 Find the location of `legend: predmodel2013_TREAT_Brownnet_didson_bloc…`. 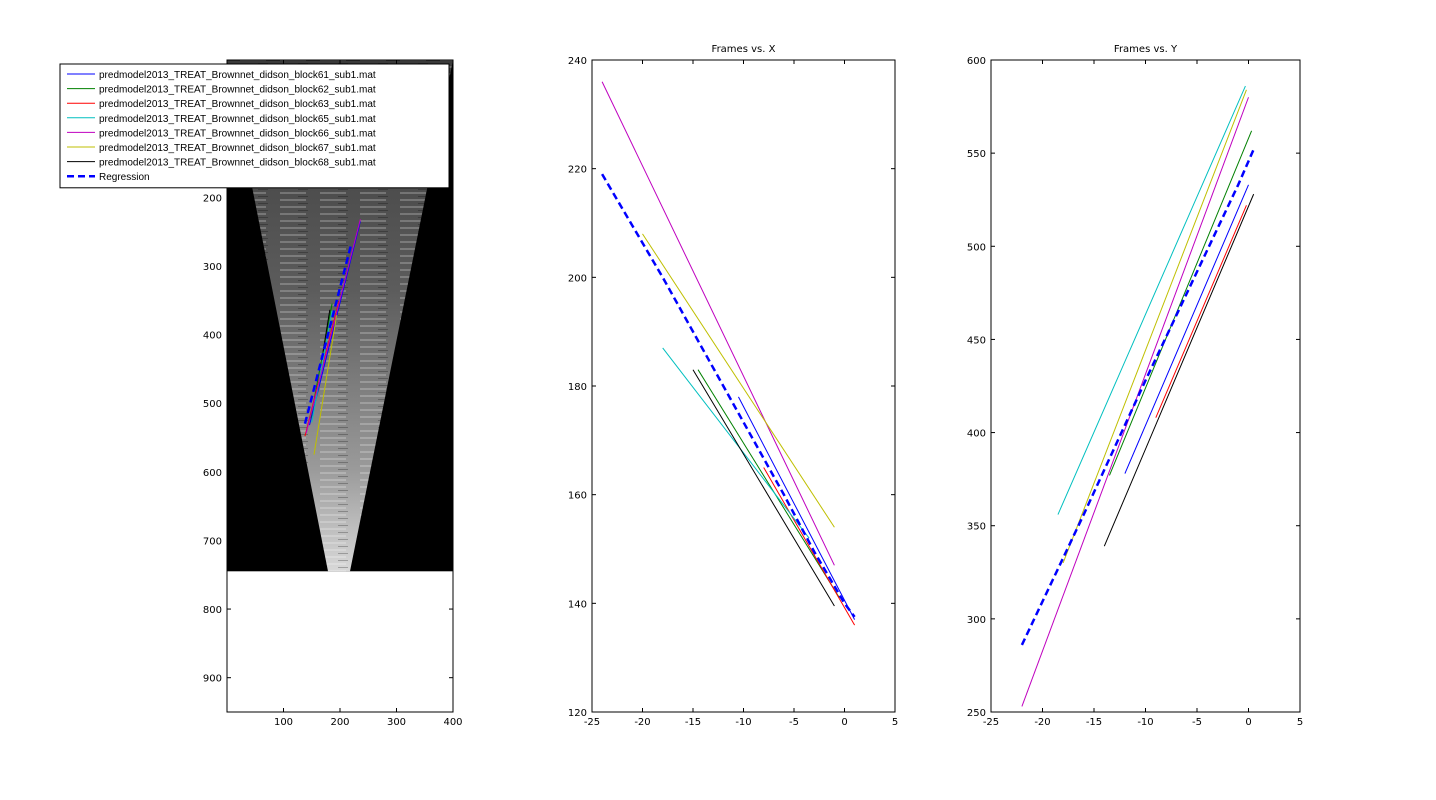

legend: predmodel2013_TREAT_Brownnet_didson_bloc… is located at coordinates (254, 126).